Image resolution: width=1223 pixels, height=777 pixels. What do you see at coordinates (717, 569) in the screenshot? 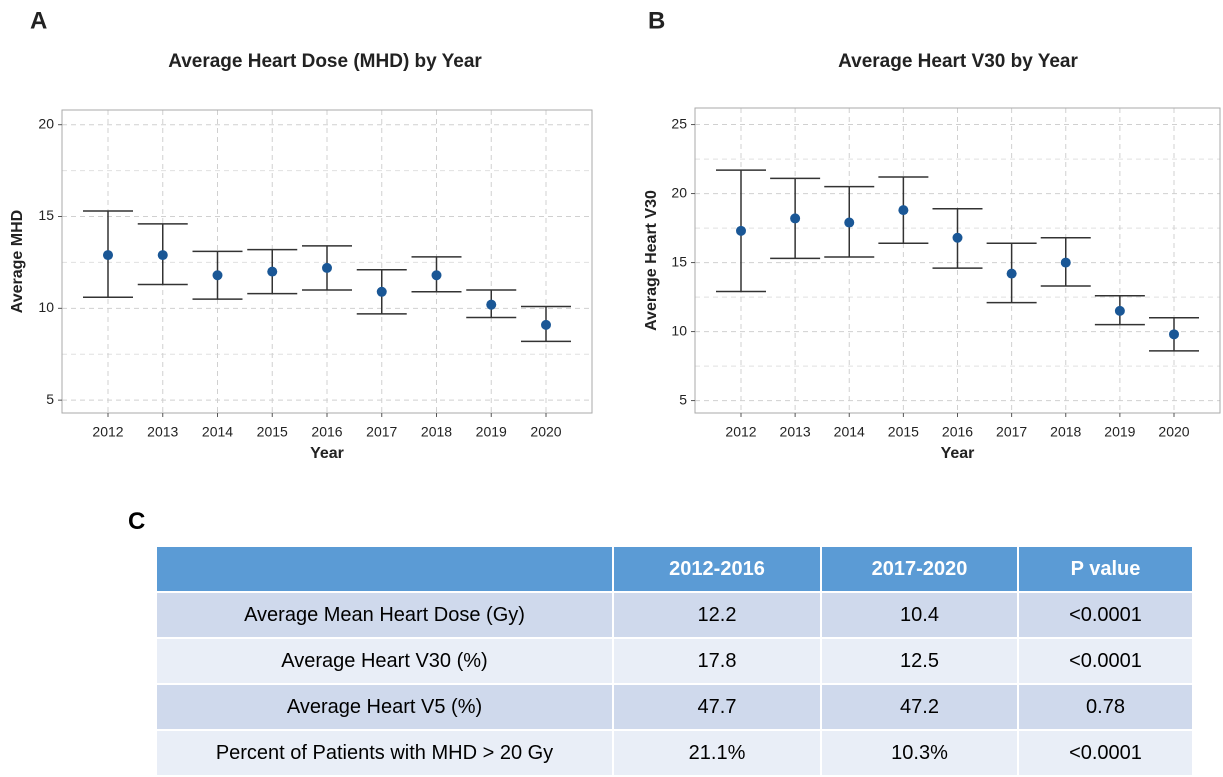
I see `header-cell: 2012-2016` at bounding box center [717, 569].